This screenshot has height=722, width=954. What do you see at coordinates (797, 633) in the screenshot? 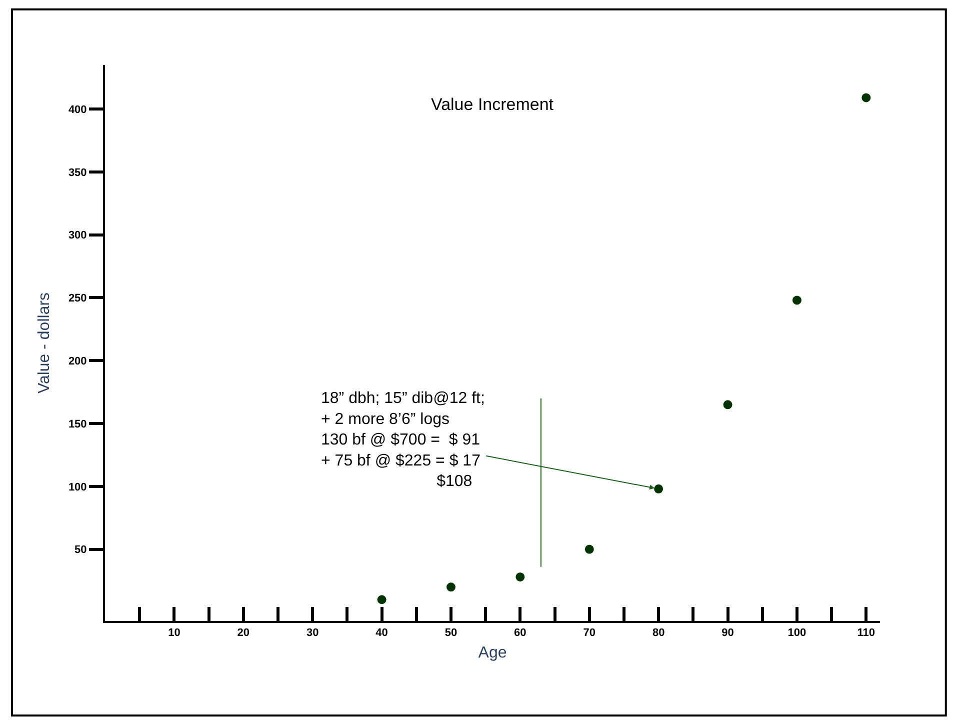
I see `x-tick-label: 100` at bounding box center [797, 633].